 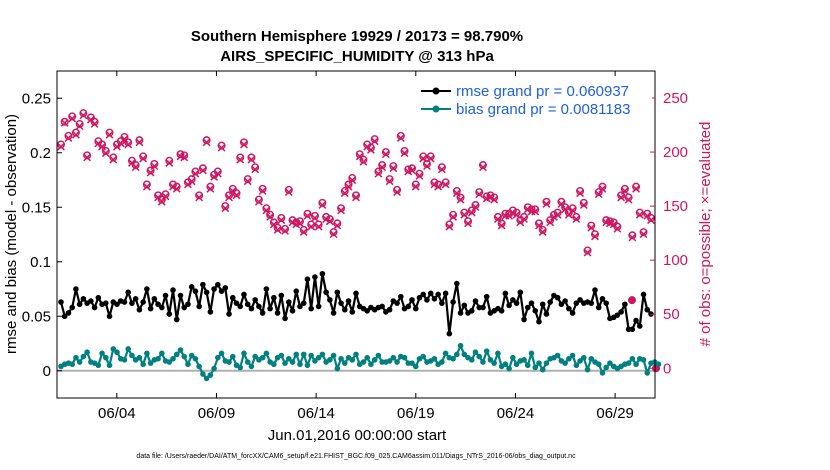 What do you see at coordinates (705, 234) in the screenshot?
I see `y-axis-right-label: # of obs: o=possible; ×=evaluated` at bounding box center [705, 234].